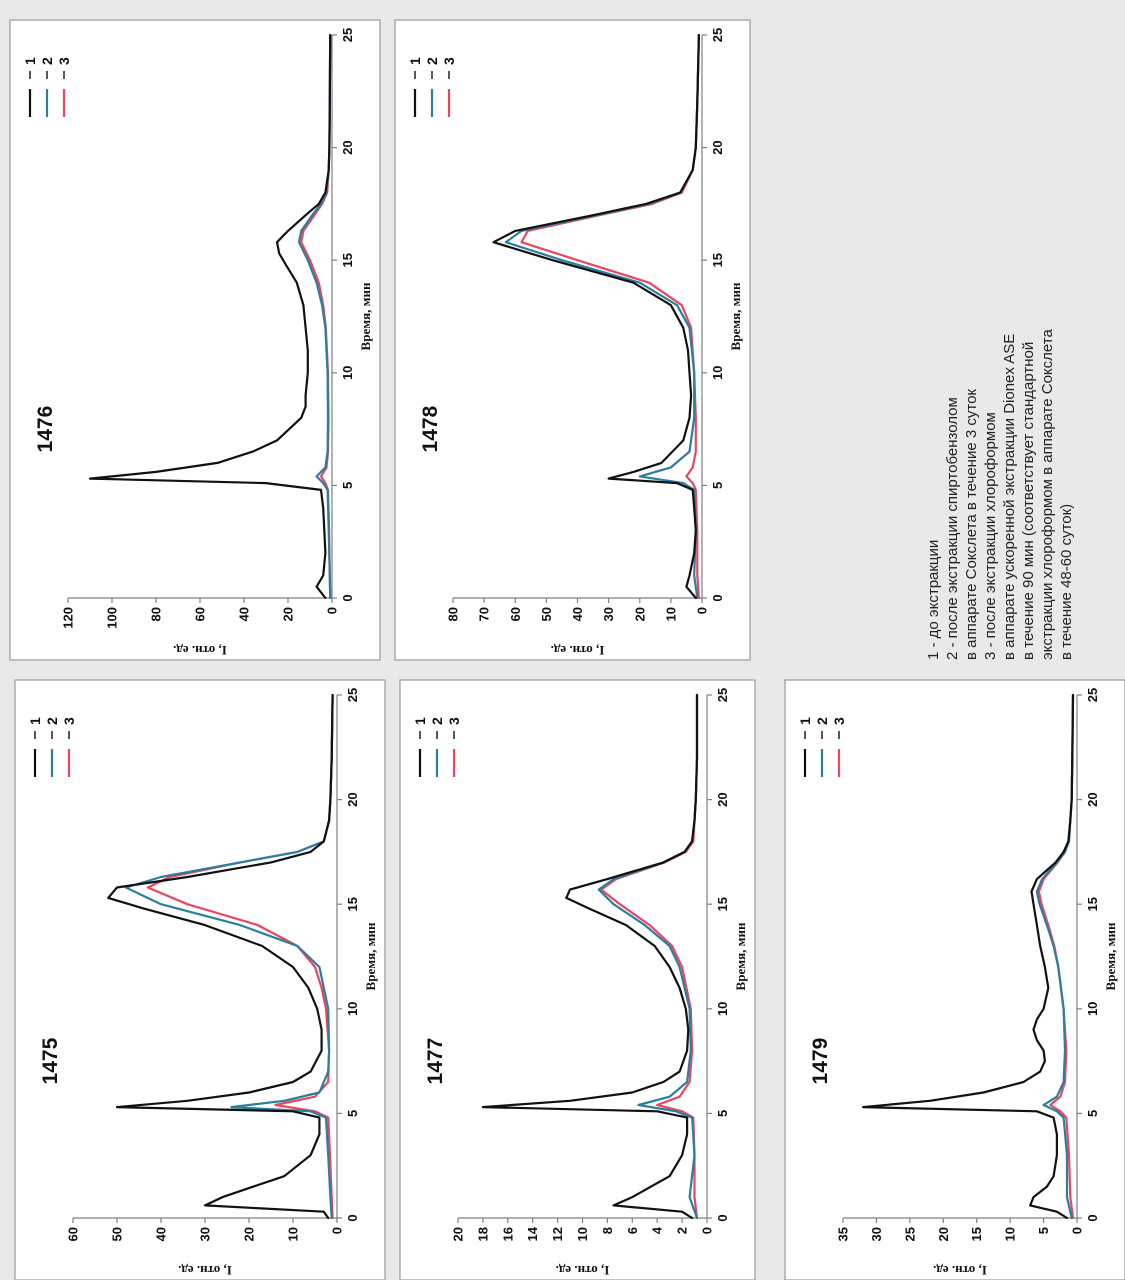 This screenshot has height=1280, width=1125. What do you see at coordinates (484, 614) in the screenshot?
I see `y-tick-label: 70` at bounding box center [484, 614].